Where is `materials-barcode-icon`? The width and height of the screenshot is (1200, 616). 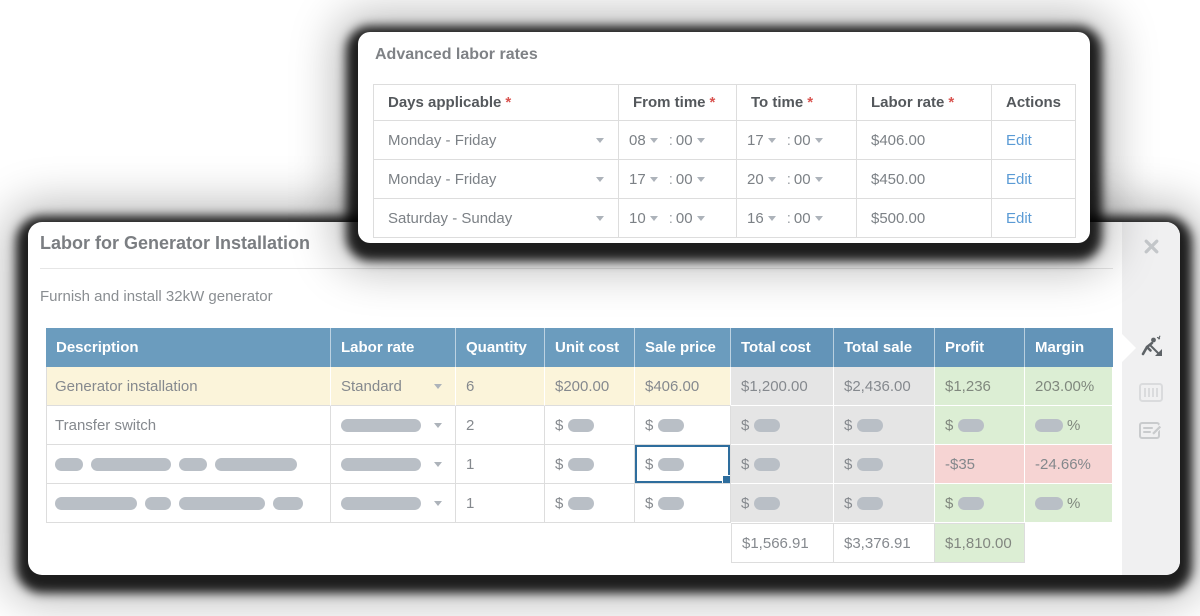 materials-barcode-icon is located at coordinates (1151, 395).